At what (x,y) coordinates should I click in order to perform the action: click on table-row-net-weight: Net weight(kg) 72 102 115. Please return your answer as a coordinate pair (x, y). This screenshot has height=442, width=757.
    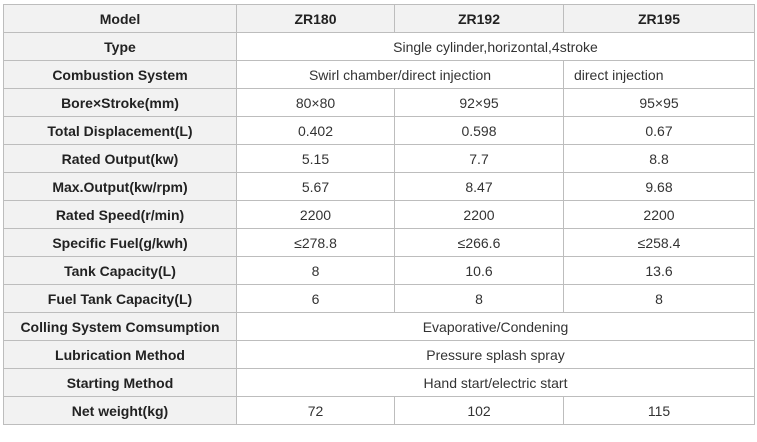
    Looking at the image, I should click on (379, 410).